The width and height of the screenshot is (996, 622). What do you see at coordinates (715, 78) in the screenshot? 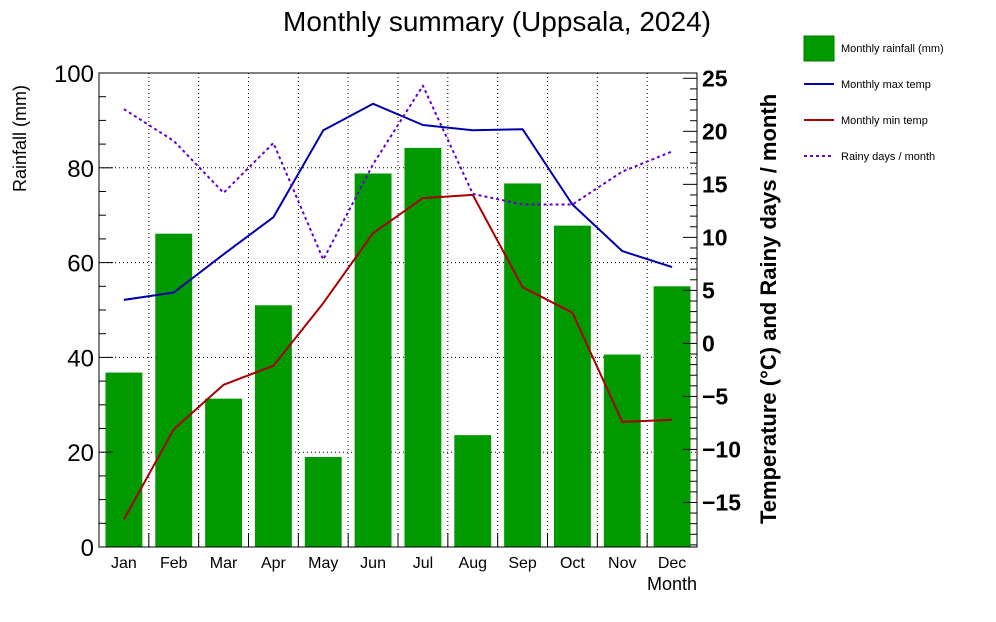
I see `y2-tick-label: 25` at bounding box center [715, 78].